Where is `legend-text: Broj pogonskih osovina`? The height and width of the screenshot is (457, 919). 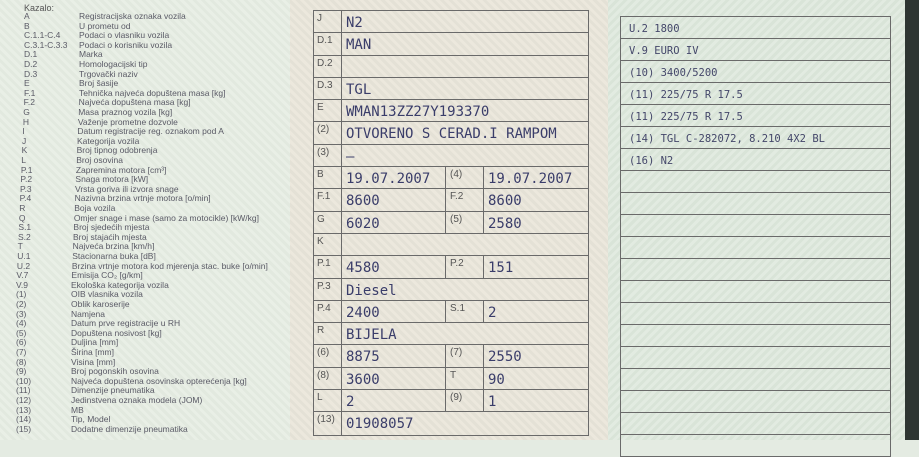 legend-text: Broj pogonskih osovina is located at coordinates (115, 371).